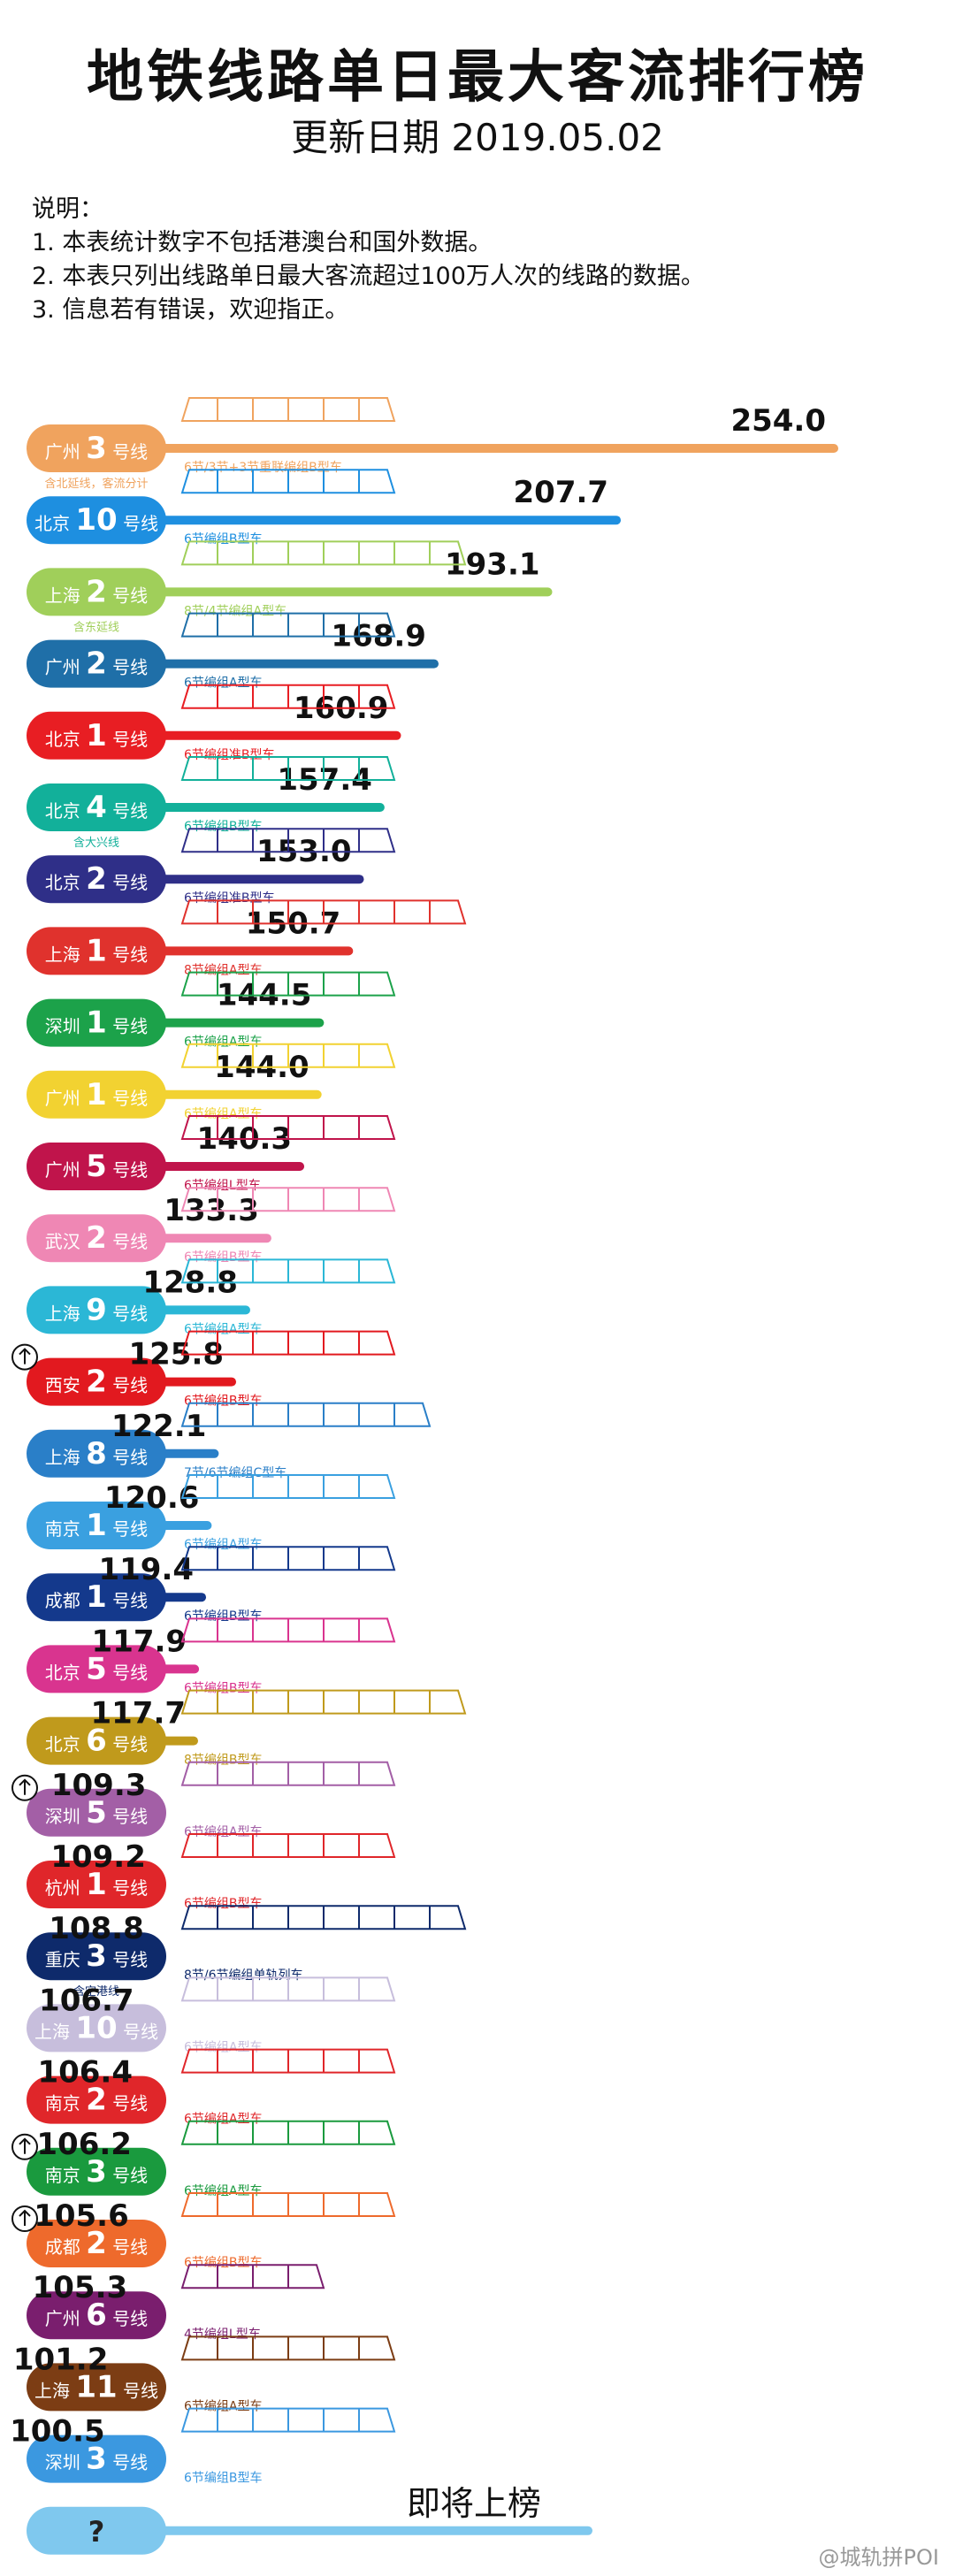 This screenshot has width=955, height=2576. What do you see at coordinates (235, 1472) in the screenshot?
I see `car-note: 7节/6节编组C型车` at bounding box center [235, 1472].